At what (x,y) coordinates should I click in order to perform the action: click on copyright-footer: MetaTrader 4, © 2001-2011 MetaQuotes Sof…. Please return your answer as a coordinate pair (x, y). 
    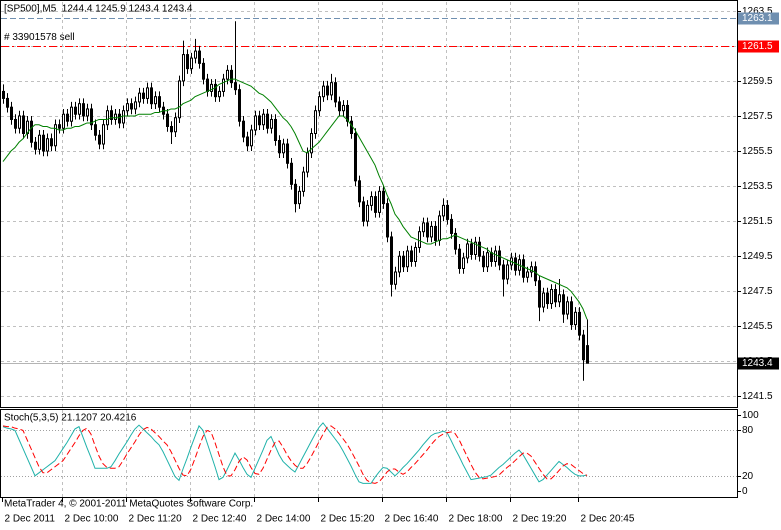
    Looking at the image, I should click on (128, 504).